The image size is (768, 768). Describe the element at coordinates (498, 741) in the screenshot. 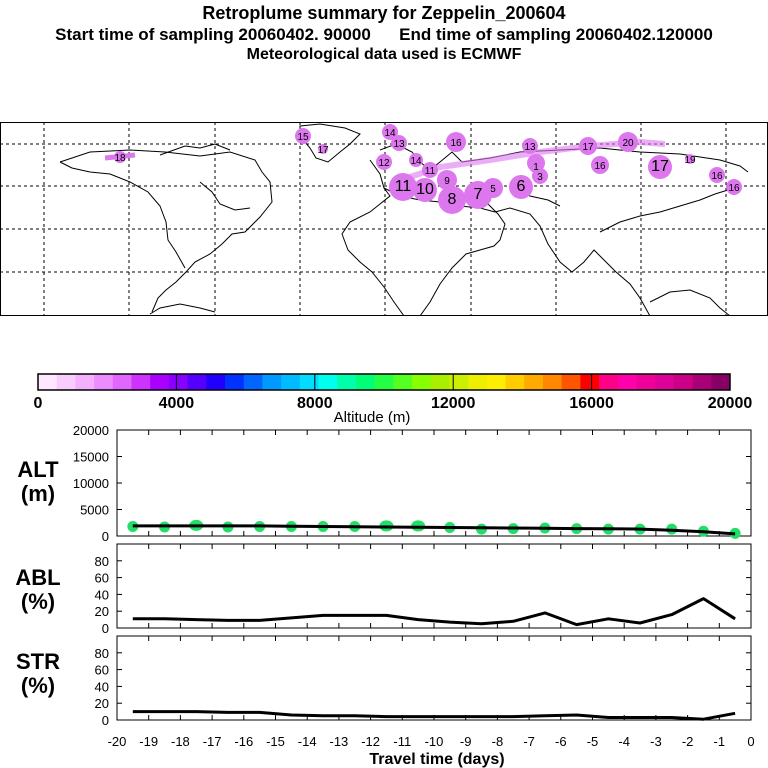

I see `x-tick-label: -8` at that location.